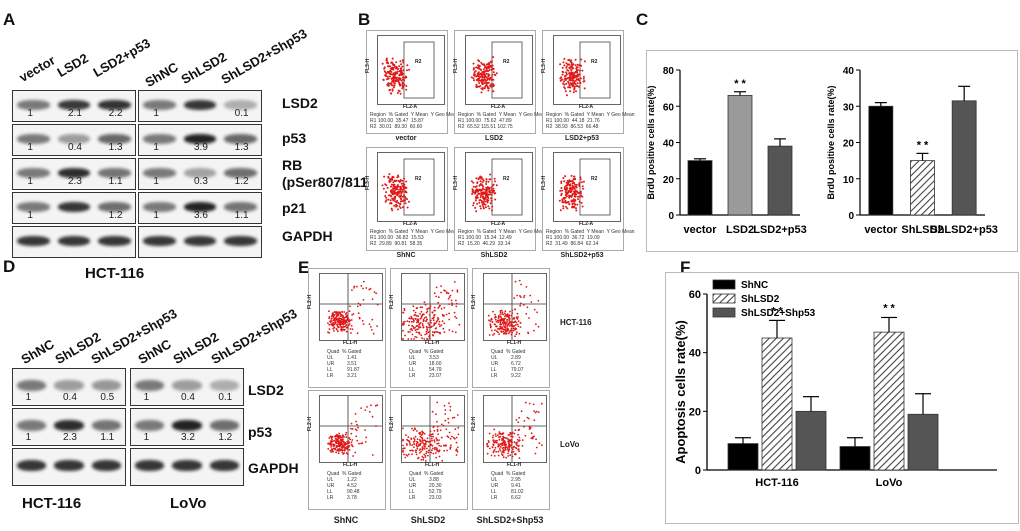 This screenshot has width=1020, height=531. What do you see at coordinates (9, 266) in the screenshot?
I see `panel-d-label: D` at bounding box center [9, 266].